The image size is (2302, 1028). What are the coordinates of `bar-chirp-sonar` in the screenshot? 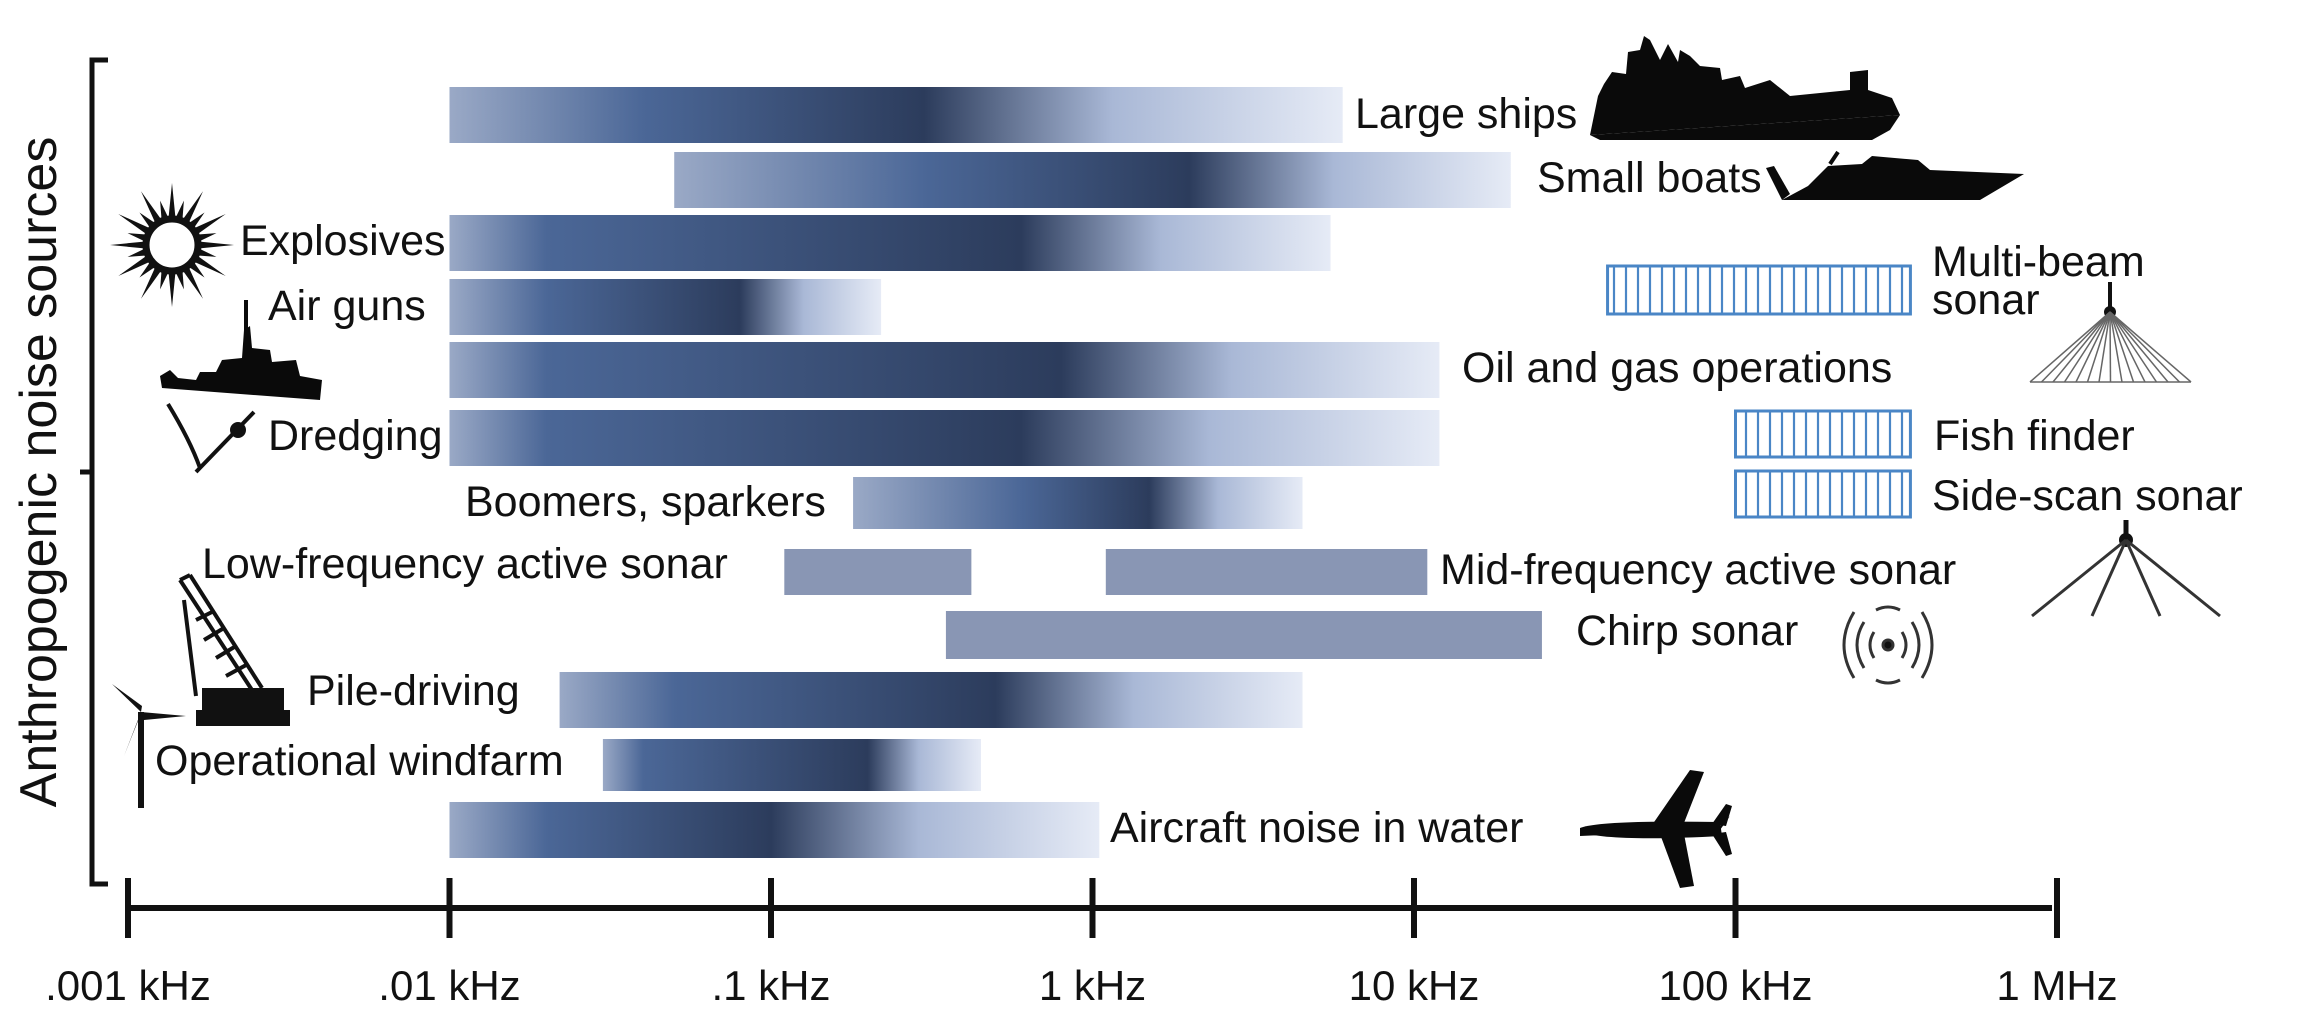 It's located at (1243, 635).